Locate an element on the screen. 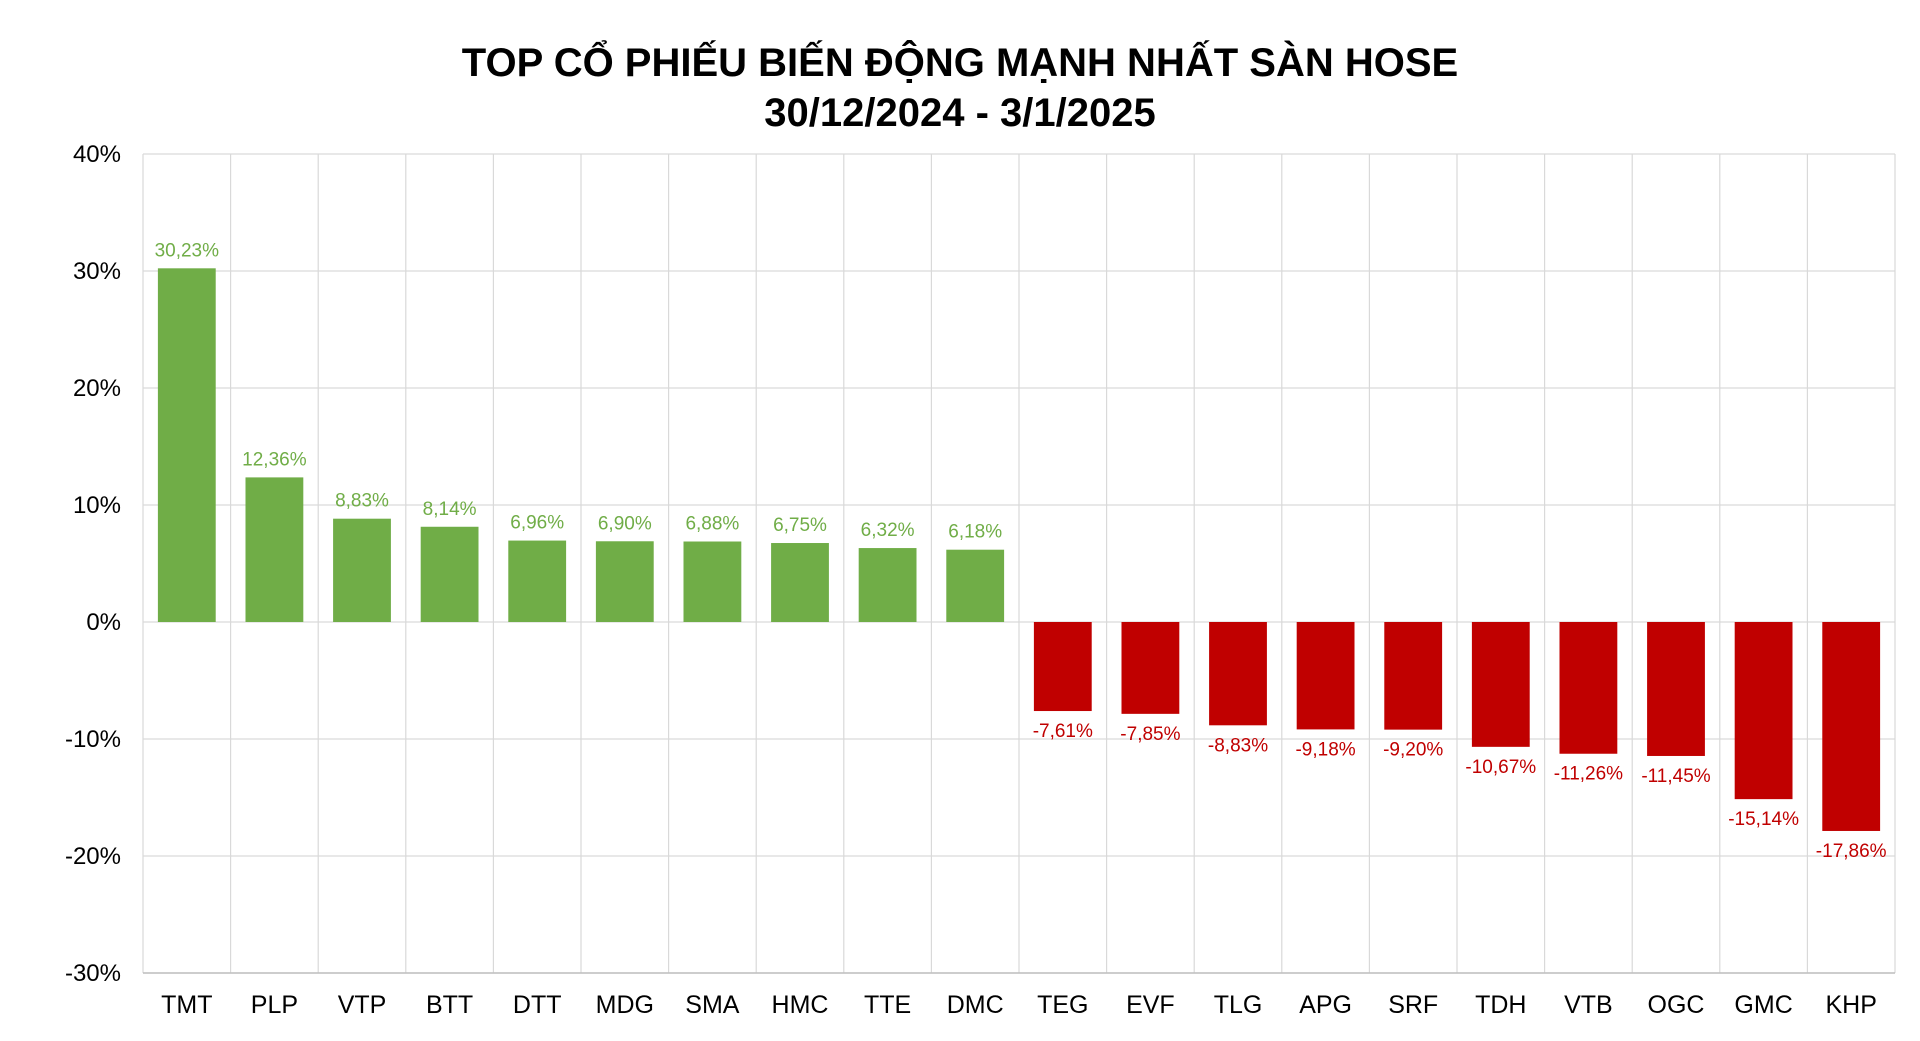 The height and width of the screenshot is (1041, 1920). x-tick-label-plp: PLP is located at coordinates (274, 1005).